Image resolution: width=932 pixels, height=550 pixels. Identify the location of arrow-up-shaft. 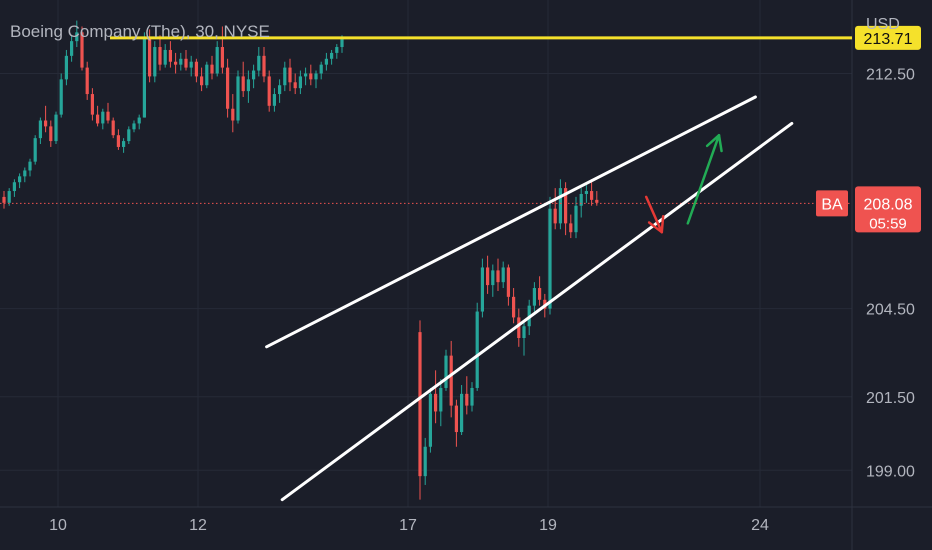
(703, 179).